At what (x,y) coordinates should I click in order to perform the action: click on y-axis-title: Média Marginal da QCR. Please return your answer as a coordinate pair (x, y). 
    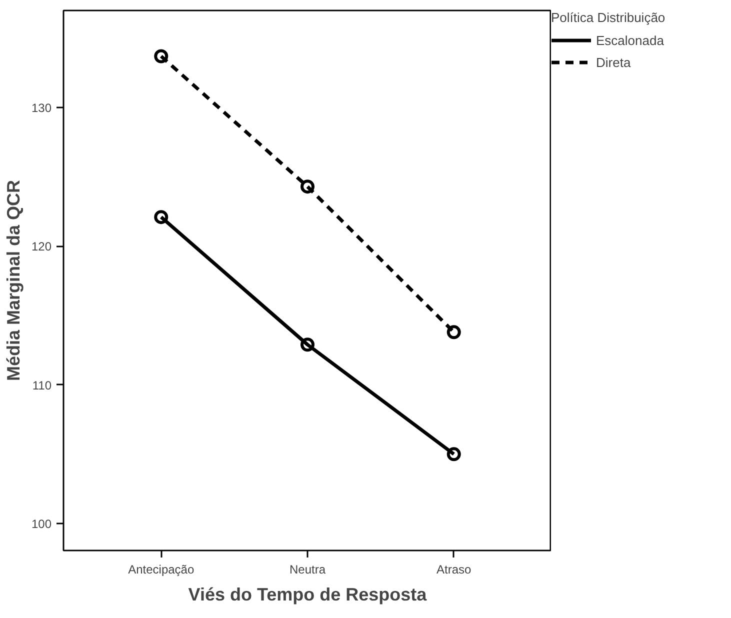
    Looking at the image, I should click on (13, 281).